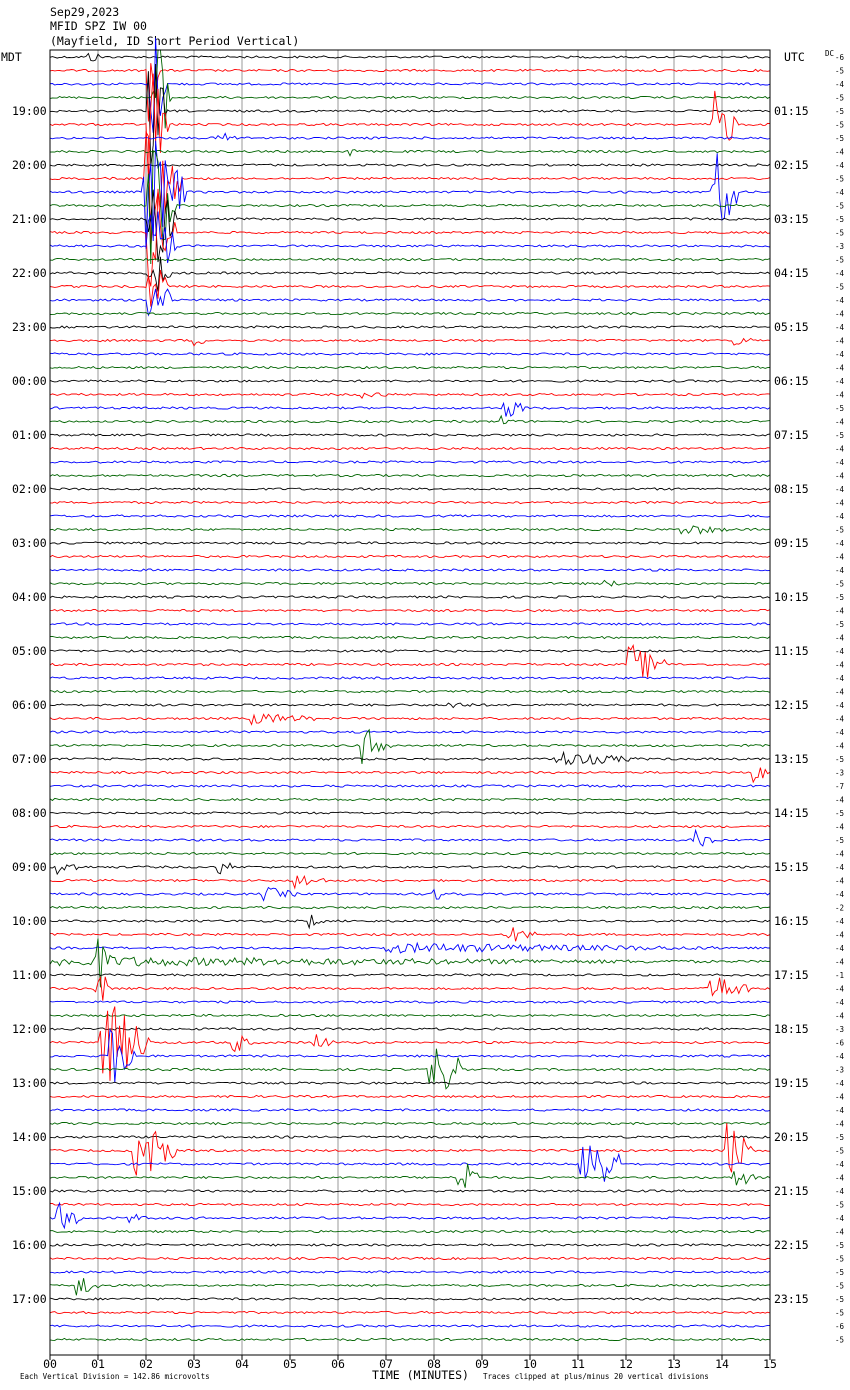 Image resolution: width=850 pixels, height=1390 pixels. What do you see at coordinates (794, 57) in the screenshot?
I see `right-timezone-label: UTC` at bounding box center [794, 57].